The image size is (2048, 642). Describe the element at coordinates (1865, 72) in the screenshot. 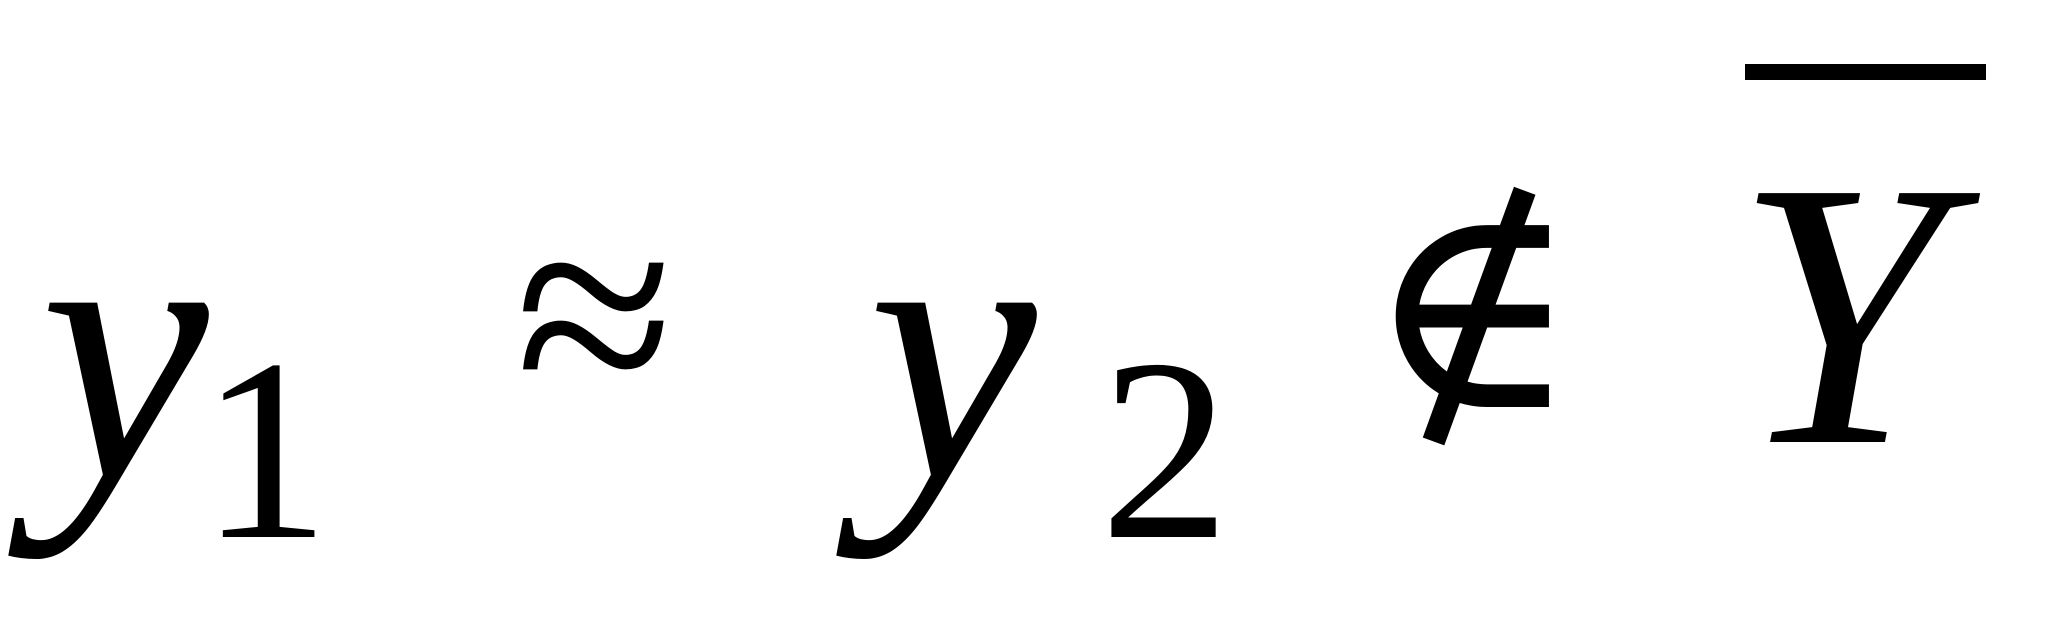

I see `overline-bar` at that location.